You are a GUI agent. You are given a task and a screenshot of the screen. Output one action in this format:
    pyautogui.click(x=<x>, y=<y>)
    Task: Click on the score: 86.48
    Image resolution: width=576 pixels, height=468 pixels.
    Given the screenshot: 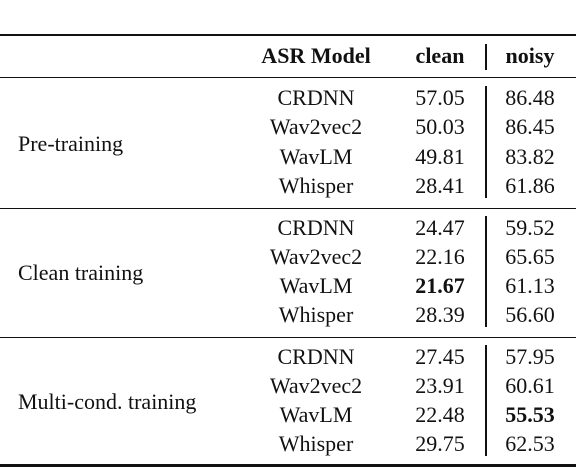 What is the action you would take?
    pyautogui.click(x=530, y=97)
    